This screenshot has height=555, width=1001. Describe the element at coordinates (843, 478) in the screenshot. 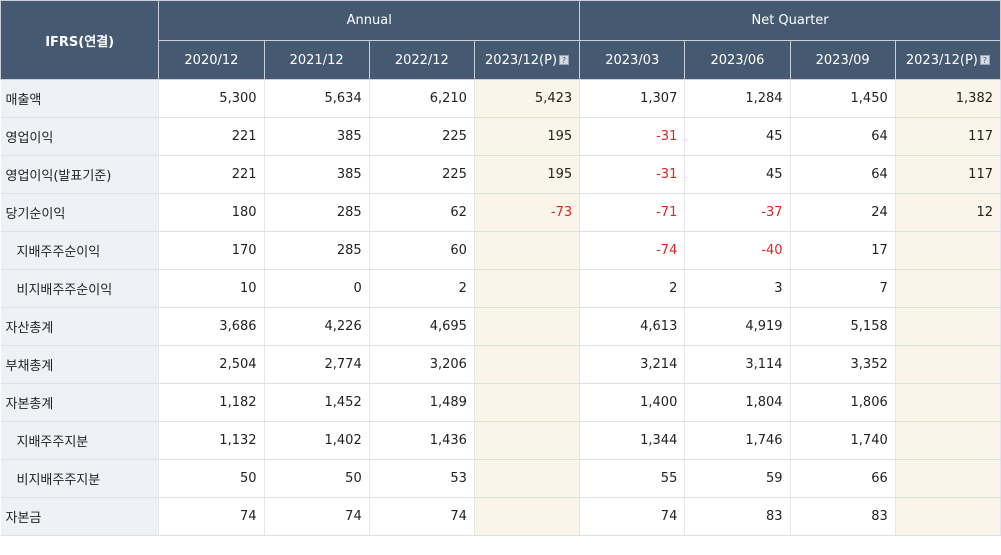

I see `table-cell: 66` at that location.